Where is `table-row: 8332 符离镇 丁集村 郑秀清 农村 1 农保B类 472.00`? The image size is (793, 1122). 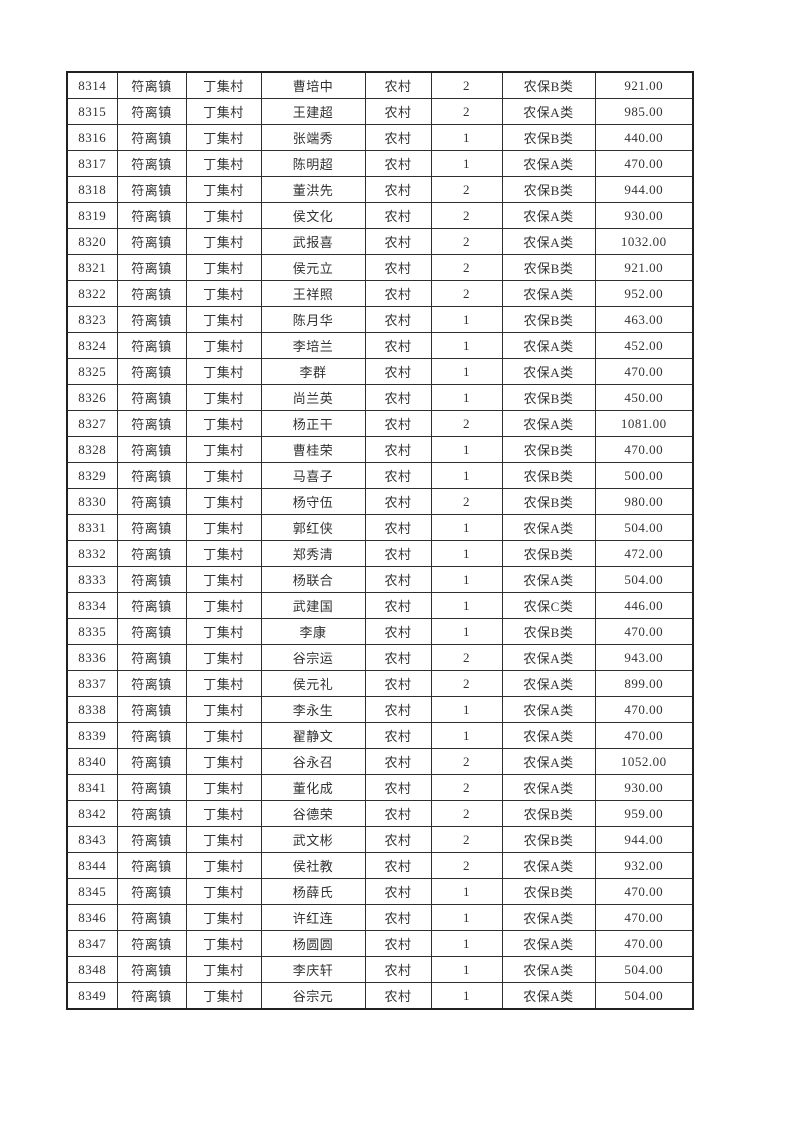
table-row: 8332 符离镇 丁集村 郑秀清 农村 1 农保B类 472.00 is located at coordinates (380, 553).